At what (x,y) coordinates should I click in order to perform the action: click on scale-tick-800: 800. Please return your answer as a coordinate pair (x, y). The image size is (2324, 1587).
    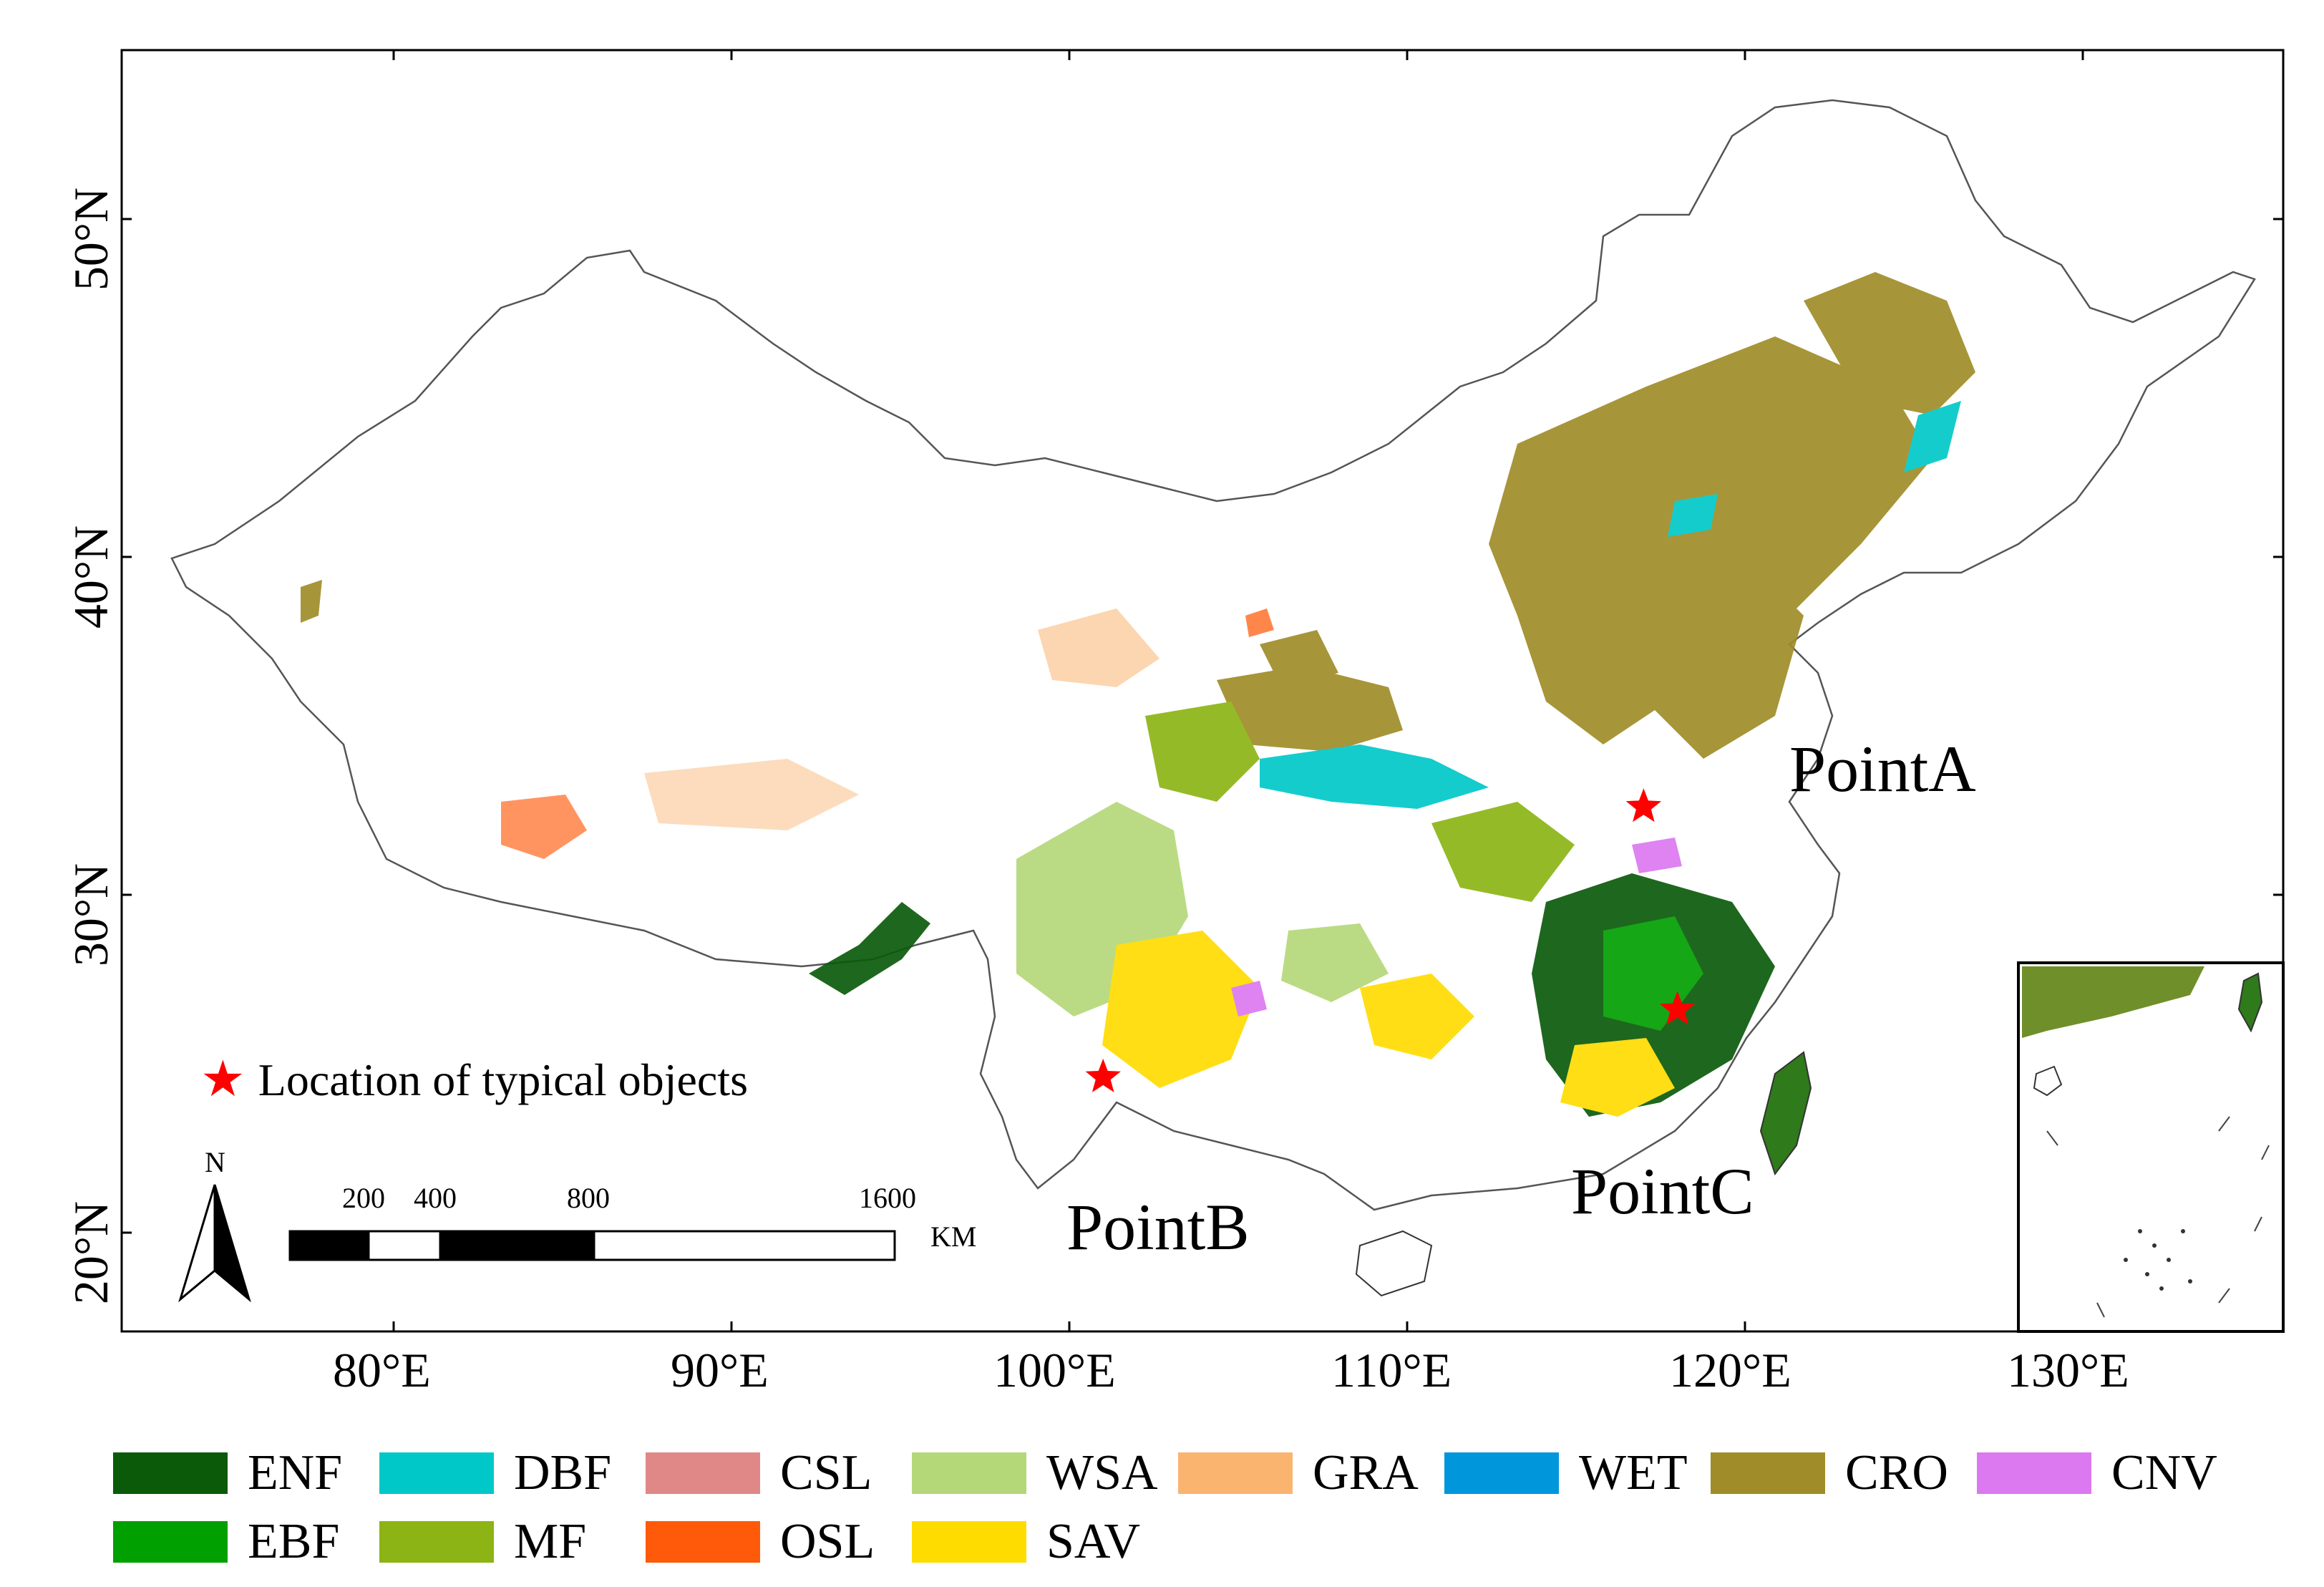
    Looking at the image, I should click on (588, 1198).